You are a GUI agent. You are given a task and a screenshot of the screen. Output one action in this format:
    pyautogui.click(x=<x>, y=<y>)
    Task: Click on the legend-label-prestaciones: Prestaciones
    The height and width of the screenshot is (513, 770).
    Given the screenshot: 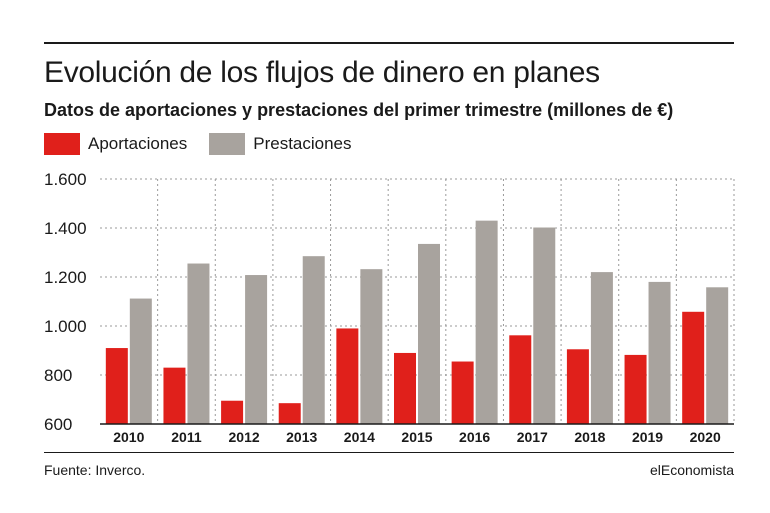 What is the action you would take?
    pyautogui.click(x=302, y=143)
    